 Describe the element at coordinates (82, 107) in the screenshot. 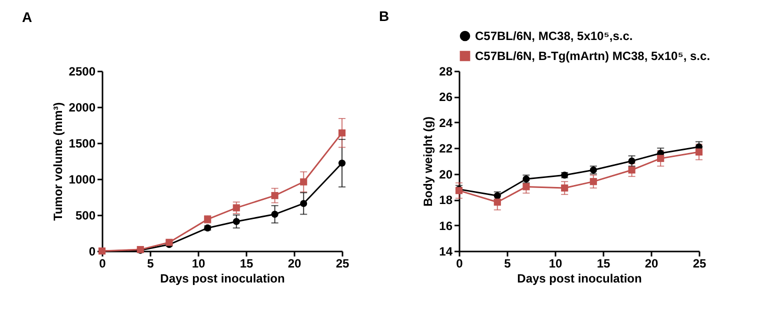

I see `y-tick-label: 2000` at that location.